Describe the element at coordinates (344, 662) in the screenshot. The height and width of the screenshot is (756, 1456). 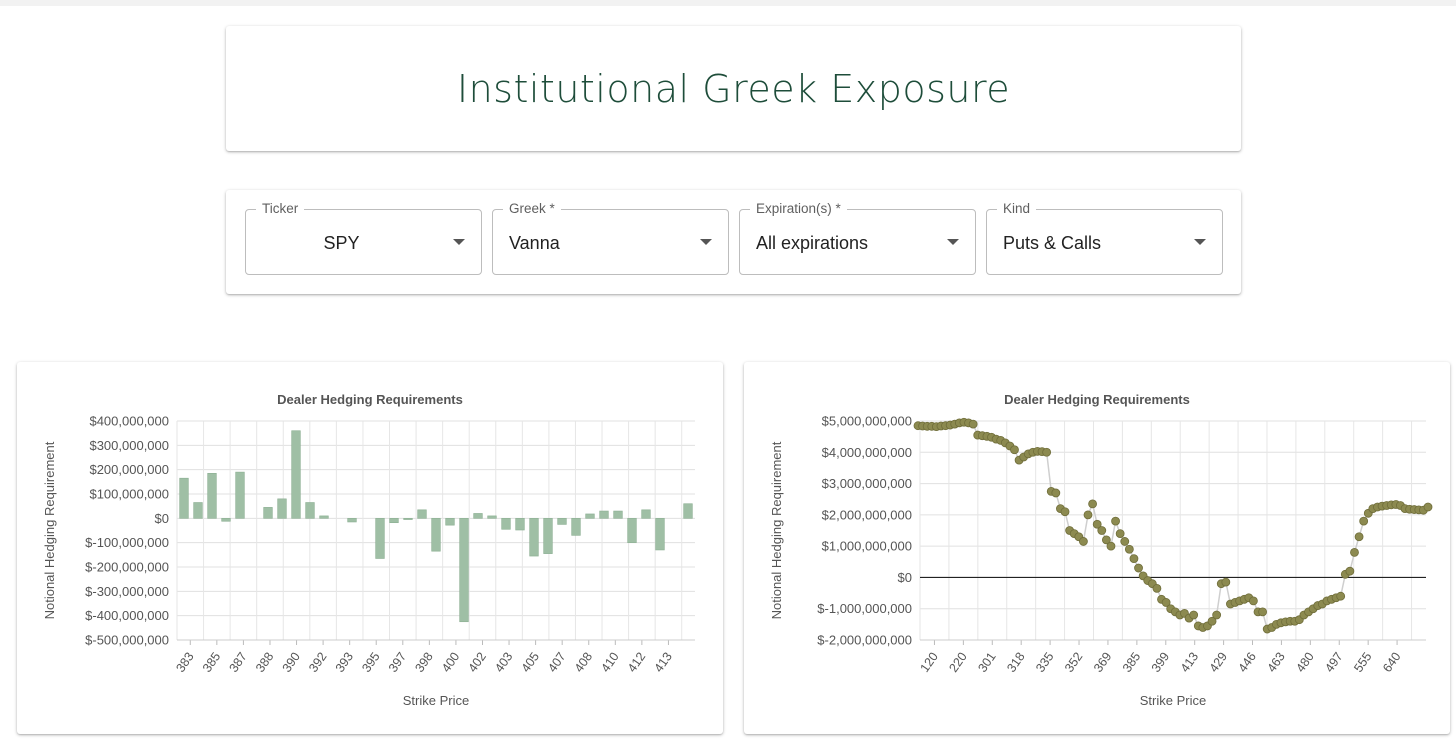
I see `x-tick-label: 393` at that location.